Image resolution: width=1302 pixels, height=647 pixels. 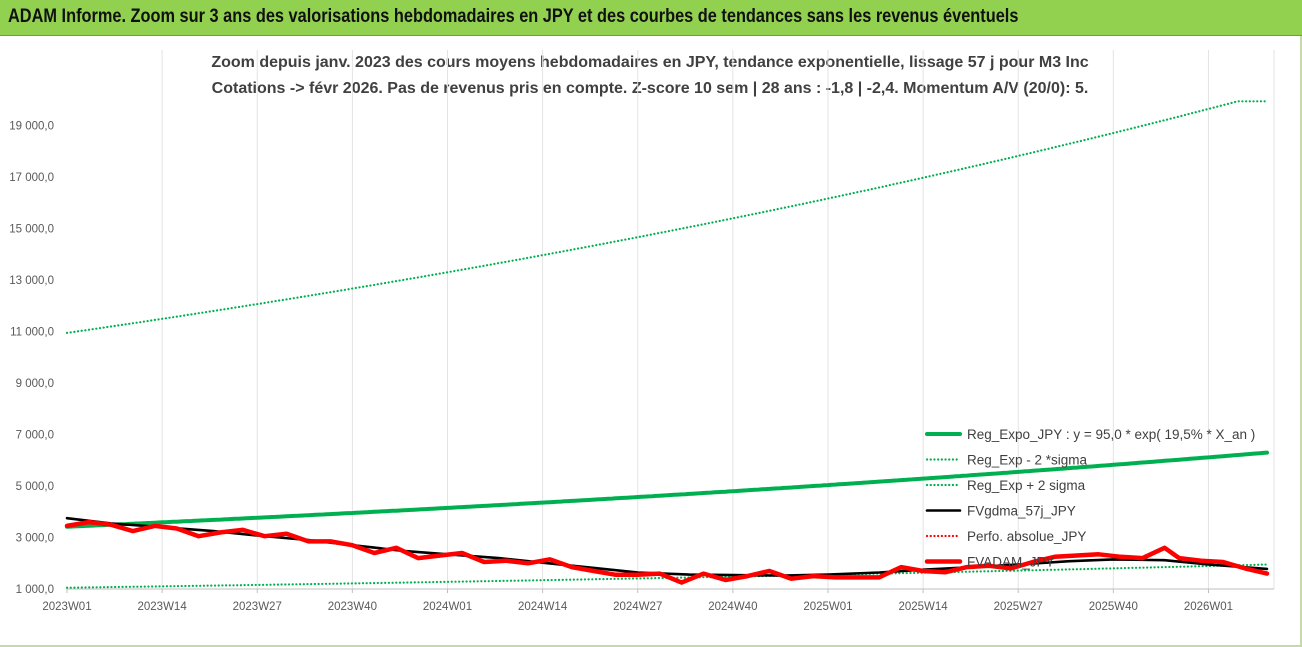 I want to click on x-tick-label: 2024W27, so click(x=637, y=607).